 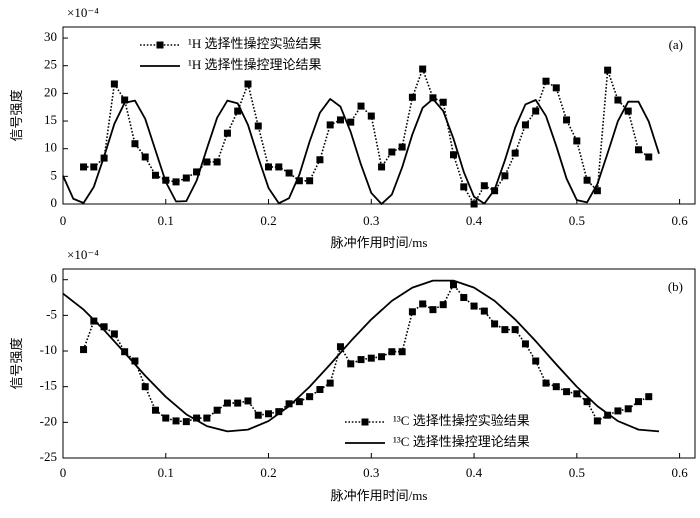 What do you see at coordinates (50, 147) in the screenshot?
I see `y-tick-label: 10` at bounding box center [50, 147].